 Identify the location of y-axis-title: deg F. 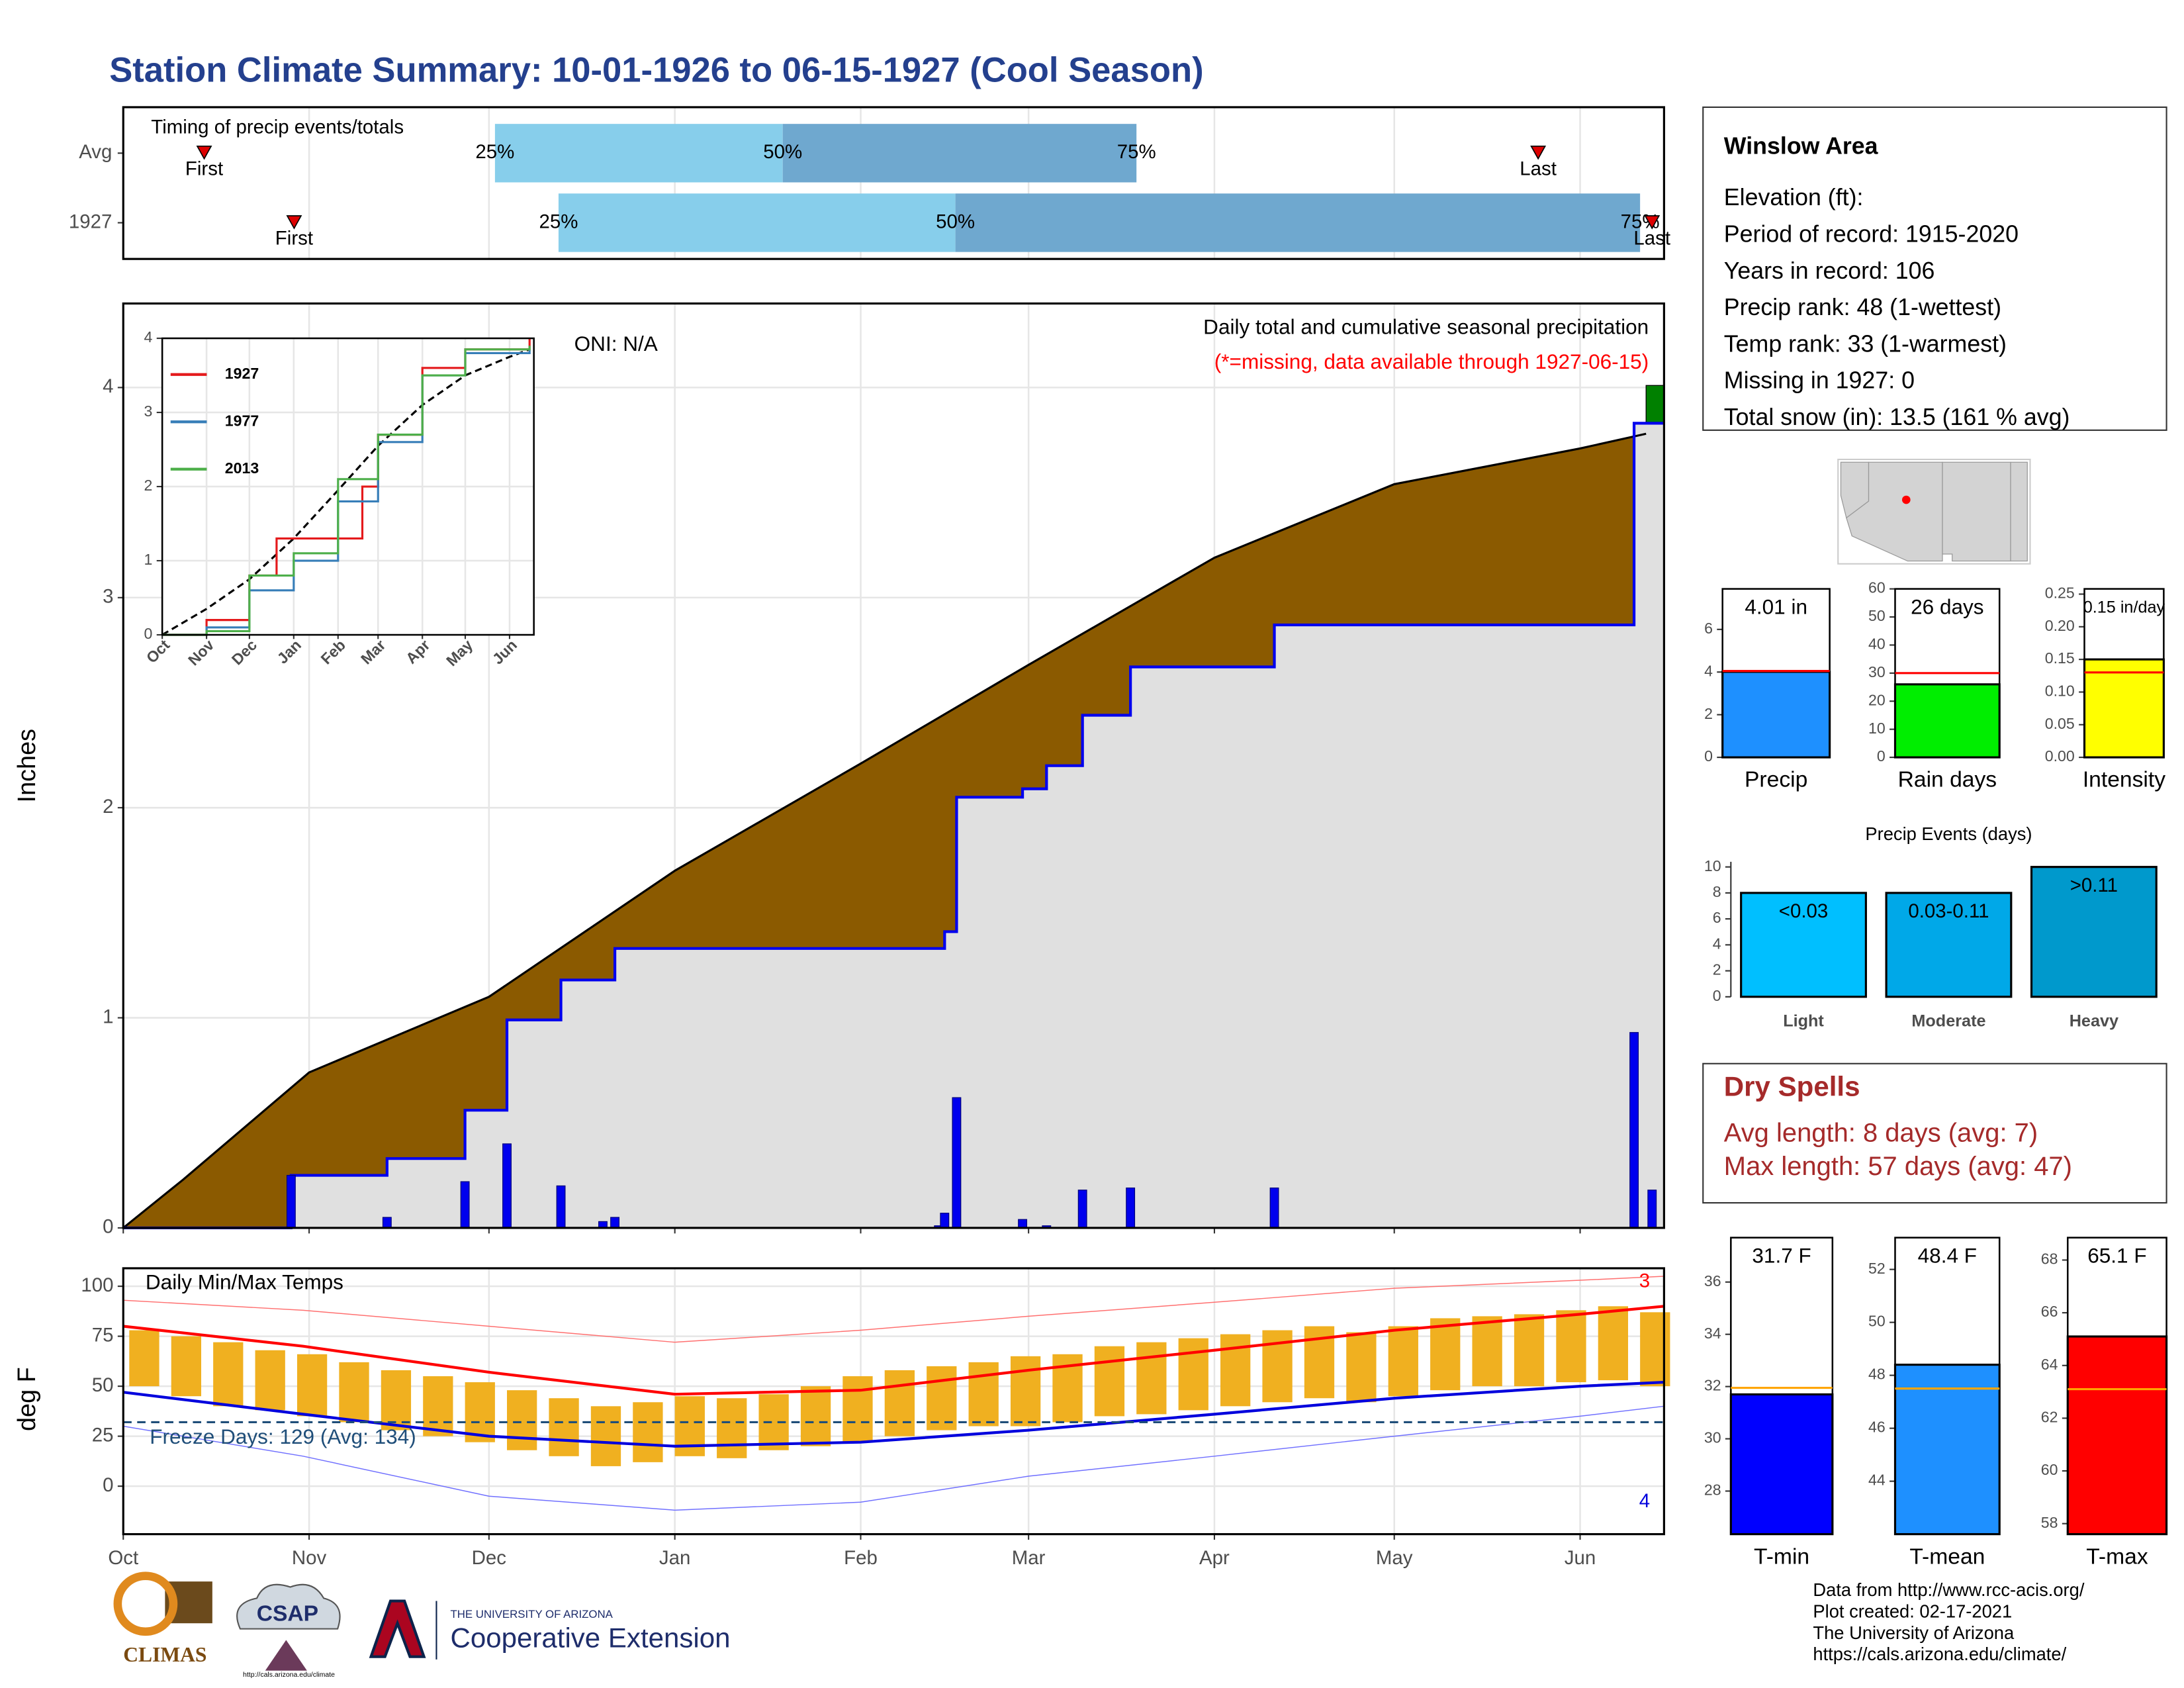
(27, 1399).